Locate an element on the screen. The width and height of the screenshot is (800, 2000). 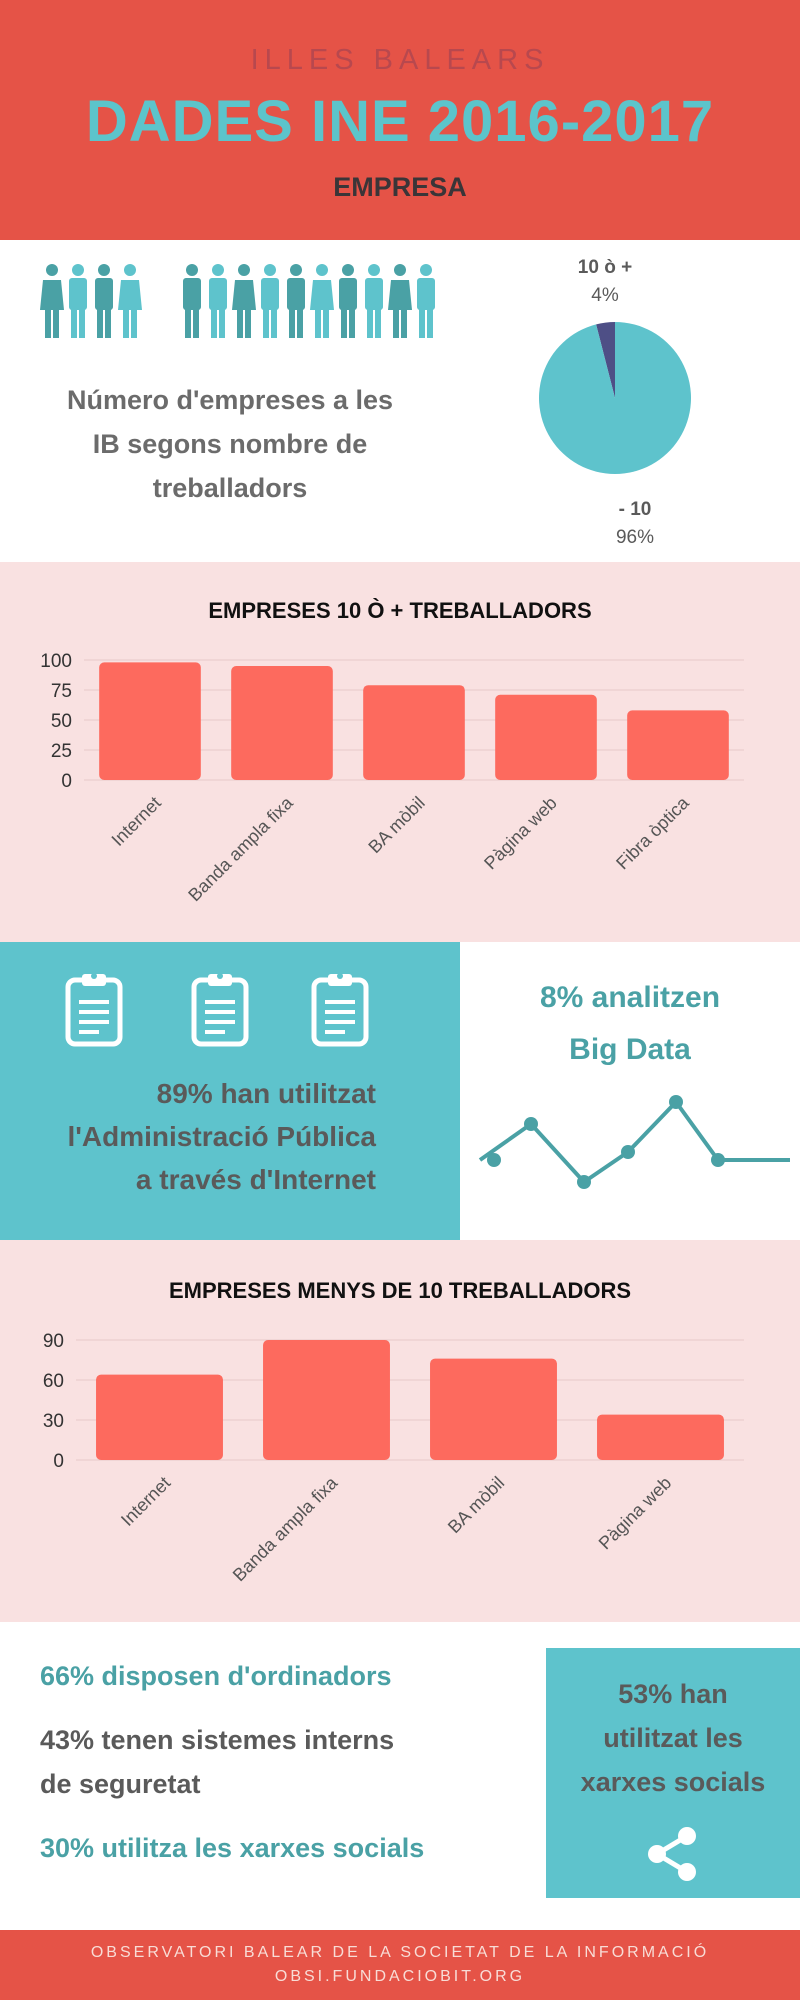
y-tick-label: 50 is located at coordinates (61, 721).